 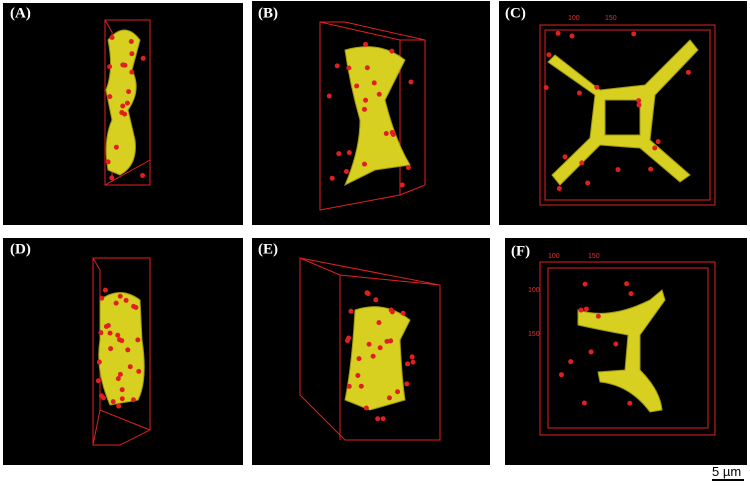 What do you see at coordinates (20, 14) in the screenshot?
I see `panel-label: (A)` at bounding box center [20, 14].